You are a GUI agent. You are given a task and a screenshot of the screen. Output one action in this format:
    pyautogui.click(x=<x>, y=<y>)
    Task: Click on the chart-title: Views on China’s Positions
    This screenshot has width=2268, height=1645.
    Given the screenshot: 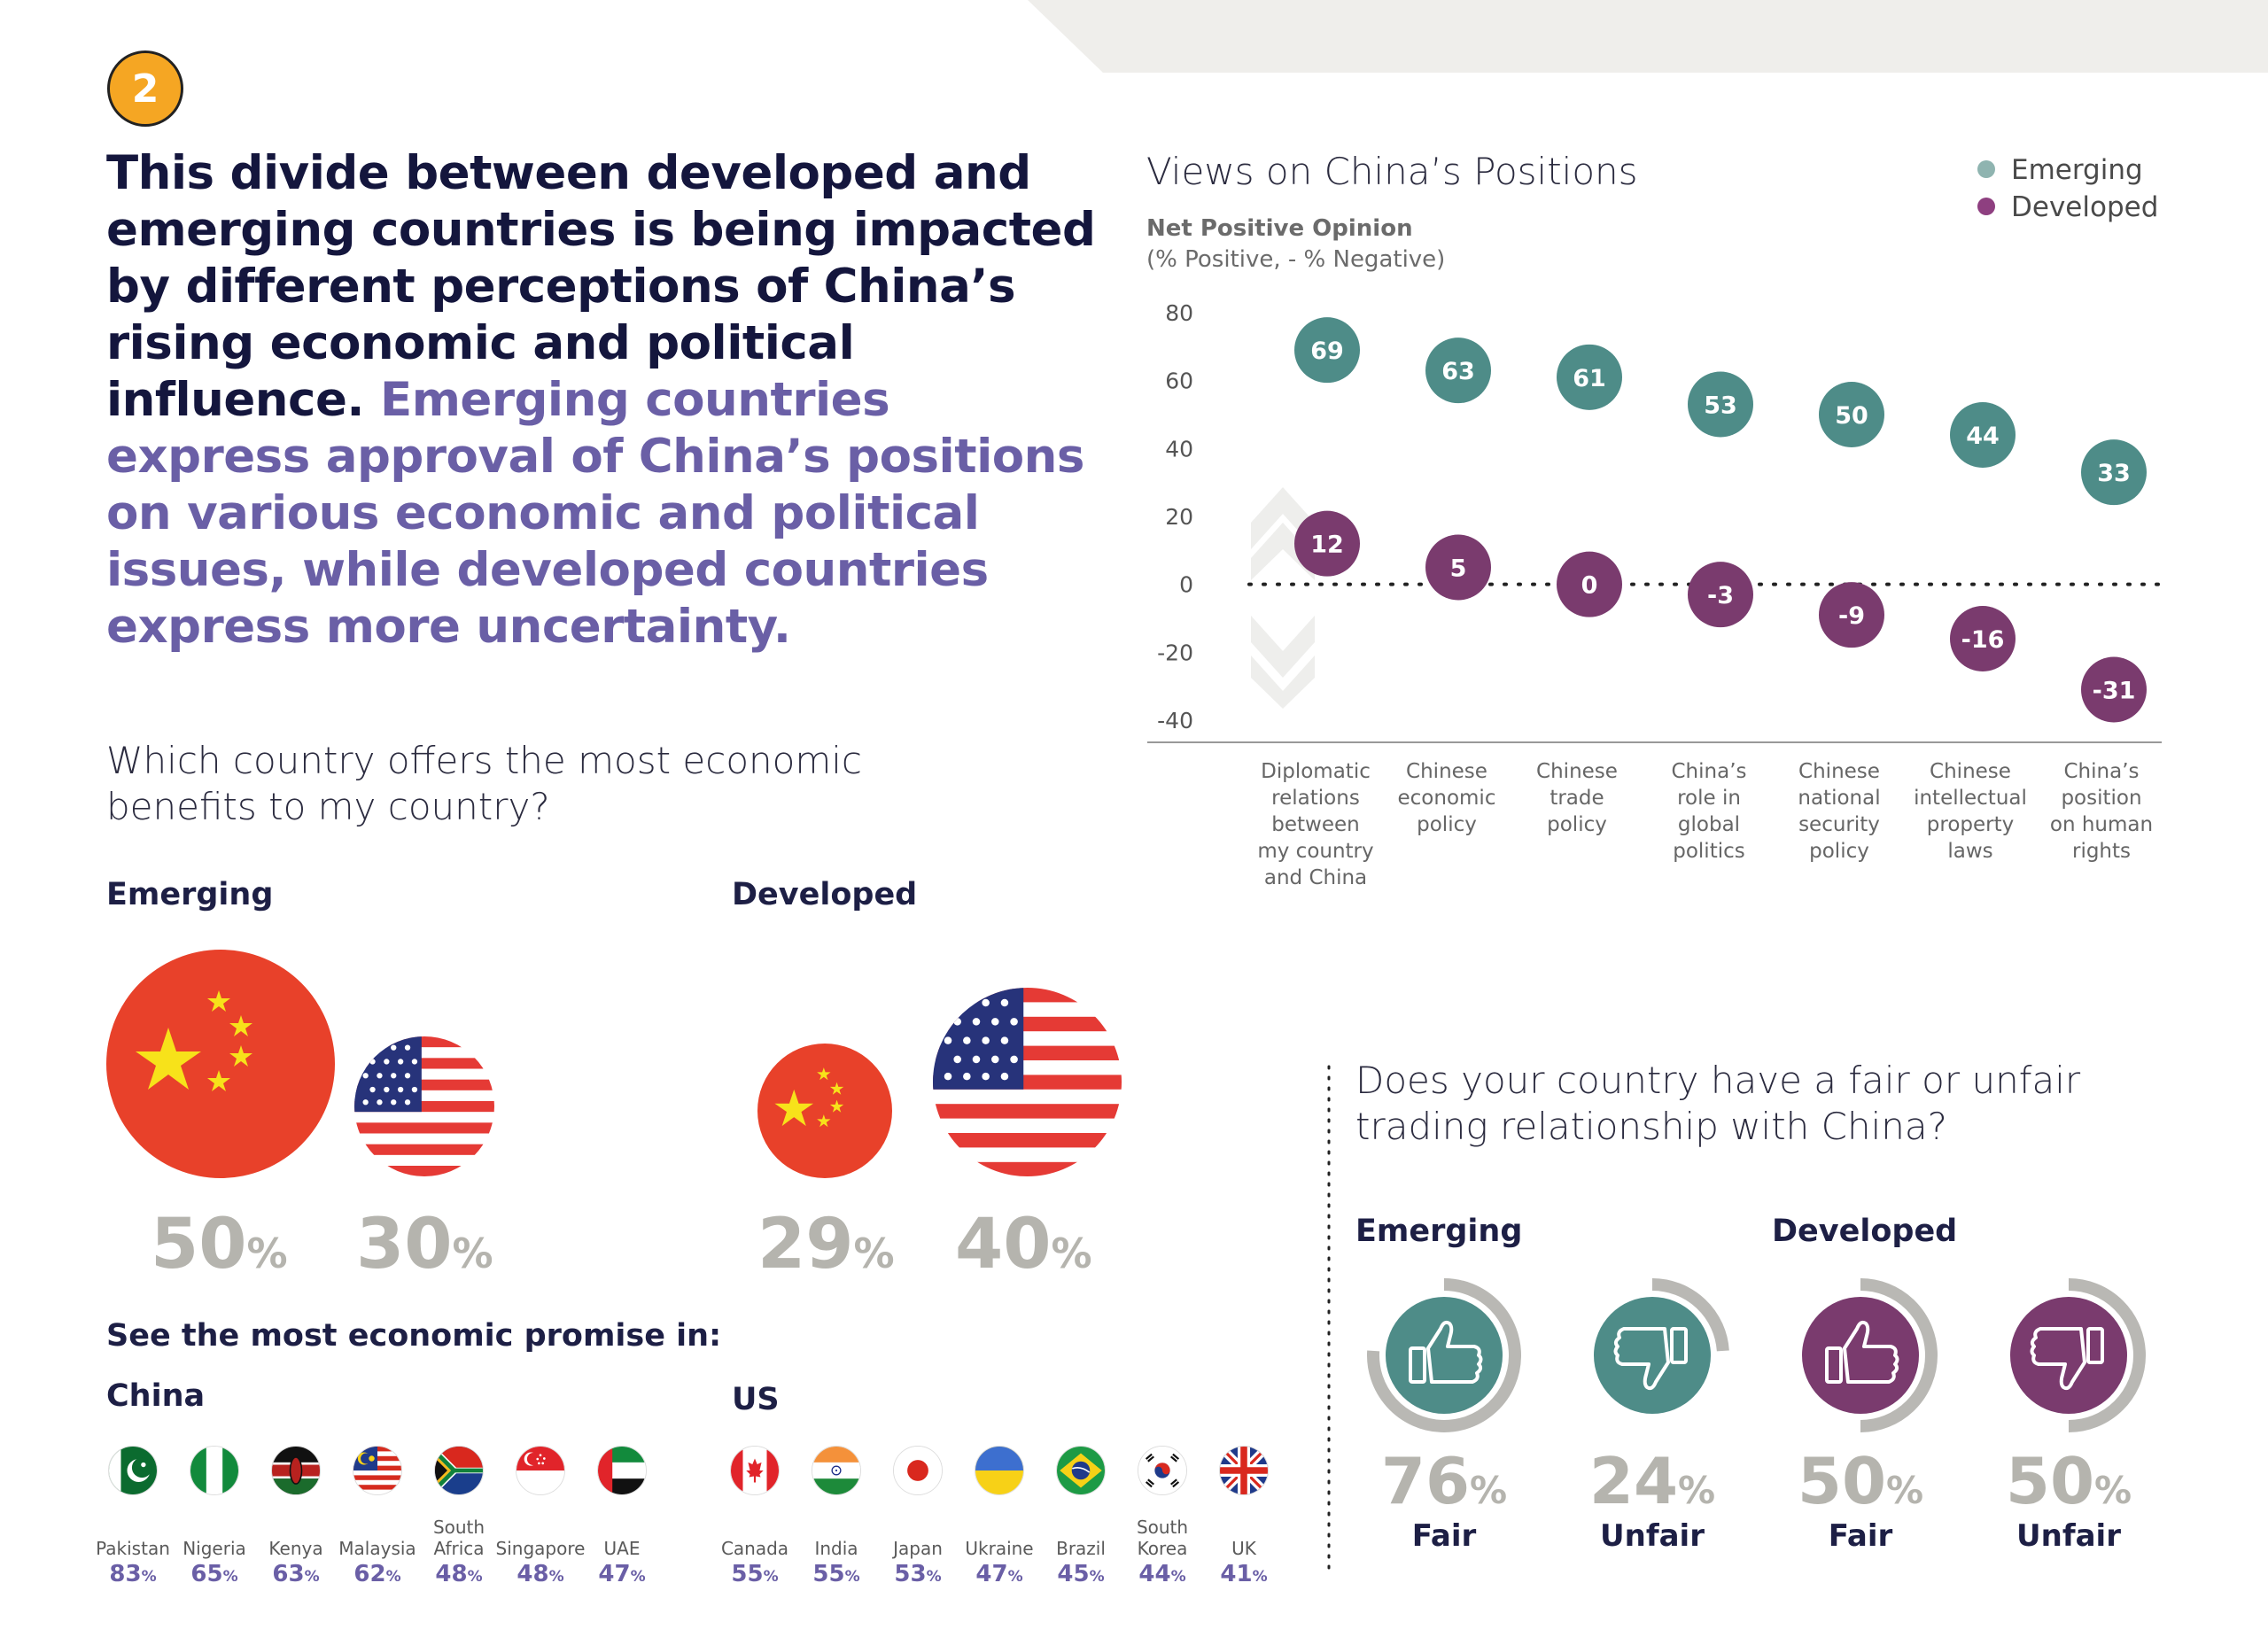 What is the action you would take?
    pyautogui.click(x=1392, y=171)
    